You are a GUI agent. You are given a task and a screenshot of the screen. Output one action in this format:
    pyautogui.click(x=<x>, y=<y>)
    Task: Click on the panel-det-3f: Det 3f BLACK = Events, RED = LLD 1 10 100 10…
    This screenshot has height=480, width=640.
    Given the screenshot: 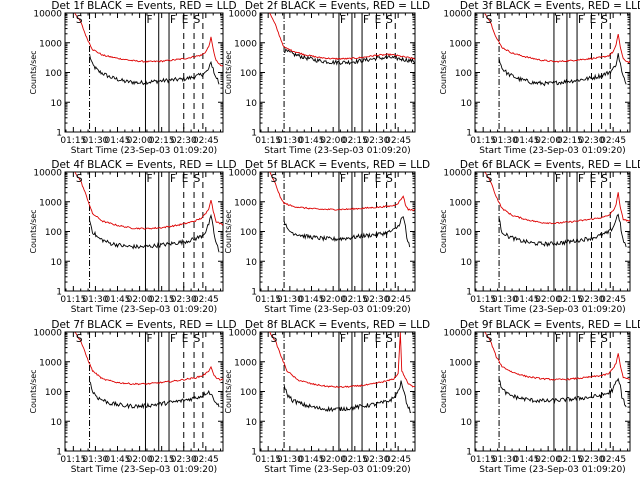 What is the action you would take?
    pyautogui.click(x=539, y=78)
    